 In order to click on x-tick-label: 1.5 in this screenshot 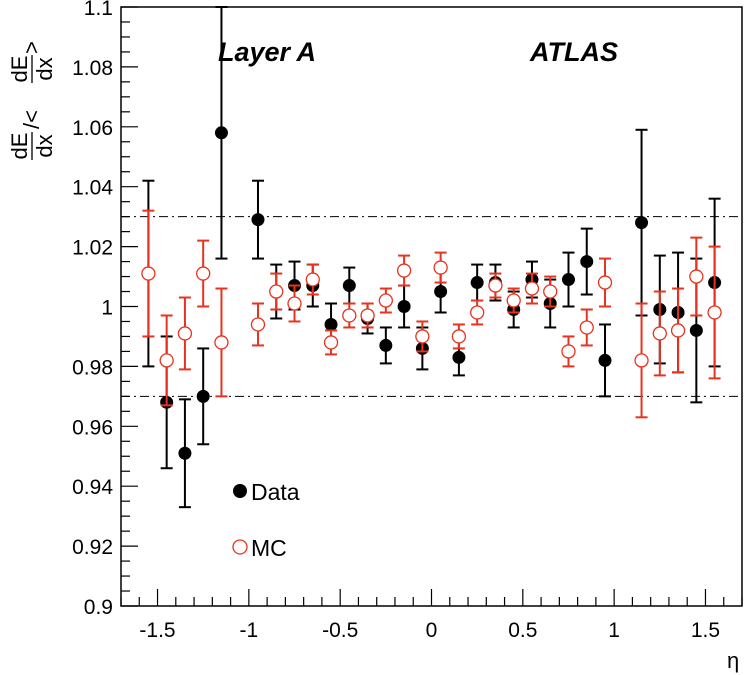, I will do `click(705, 630)`.